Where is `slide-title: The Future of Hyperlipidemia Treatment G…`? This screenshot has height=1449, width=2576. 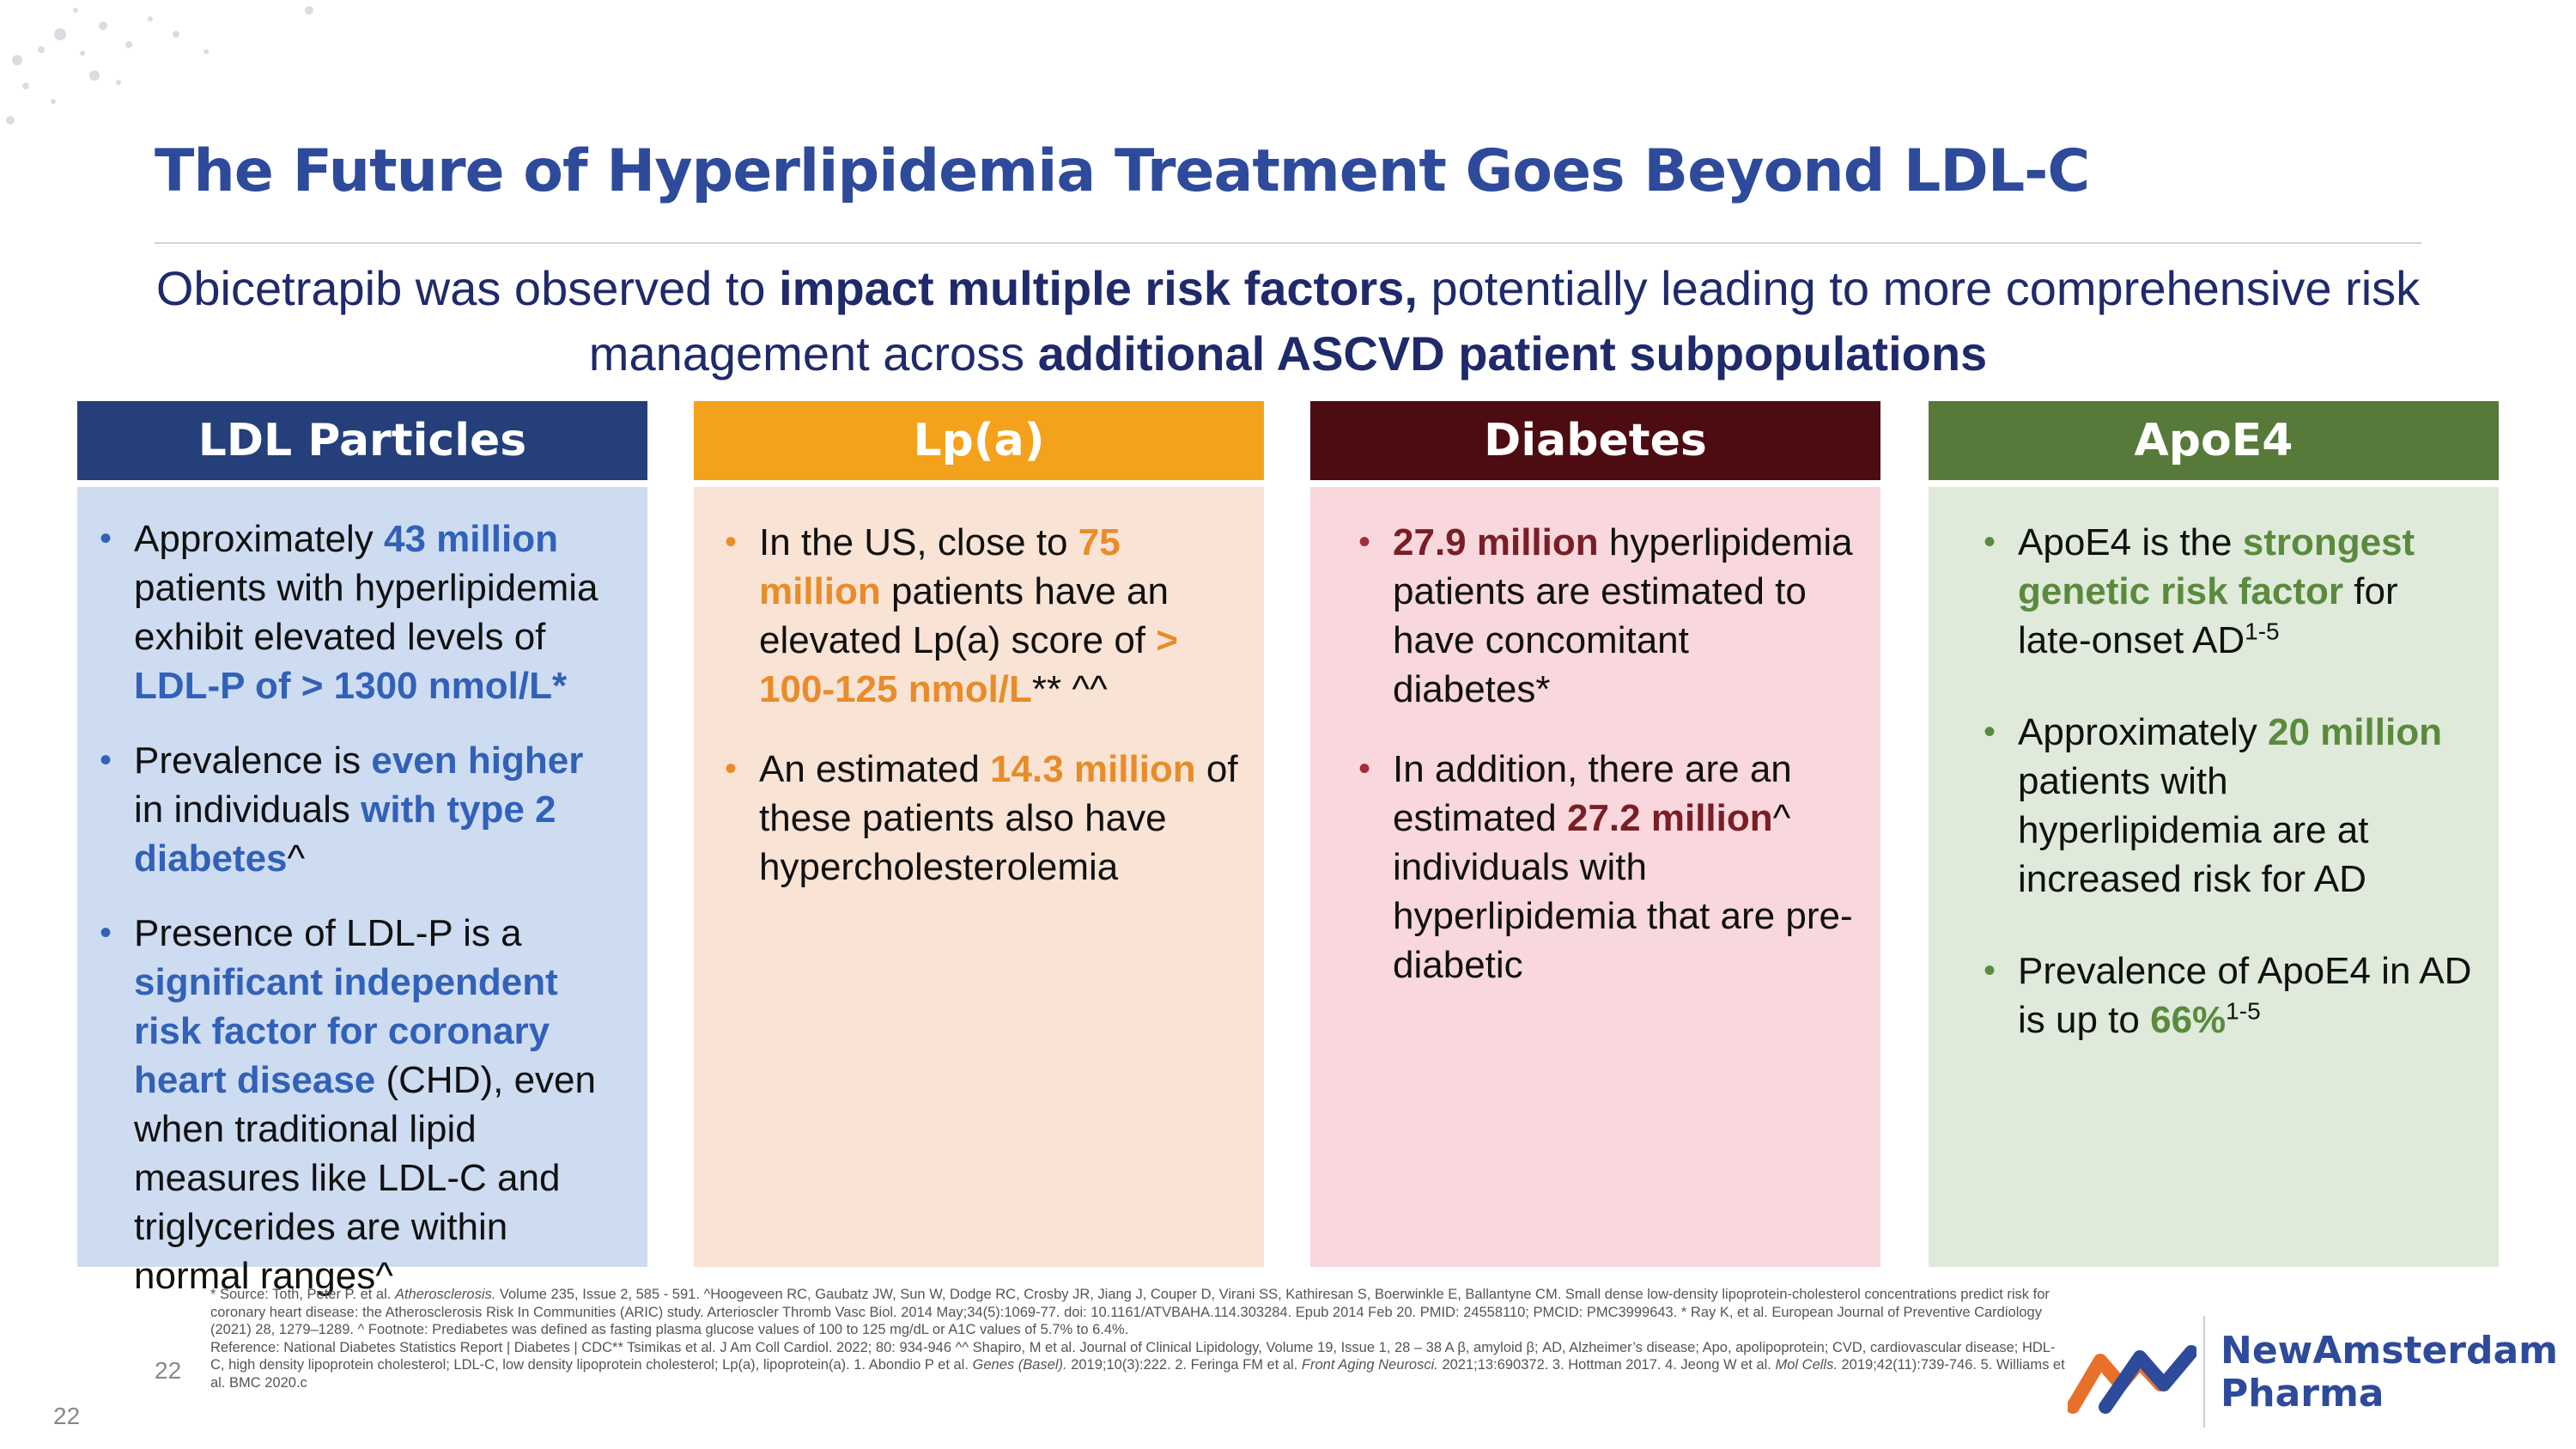
slide-title: The Future of Hyperlipidemia Treatment G… is located at coordinates (1122, 171).